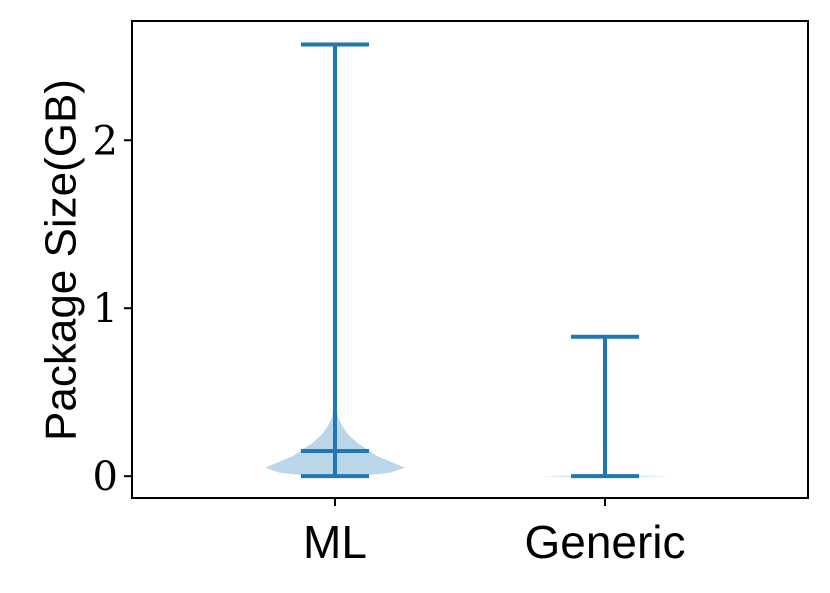 Image resolution: width=830 pixels, height=593 pixels. What do you see at coordinates (105, 141) in the screenshot?
I see `y-tick-label-2: 2` at bounding box center [105, 141].